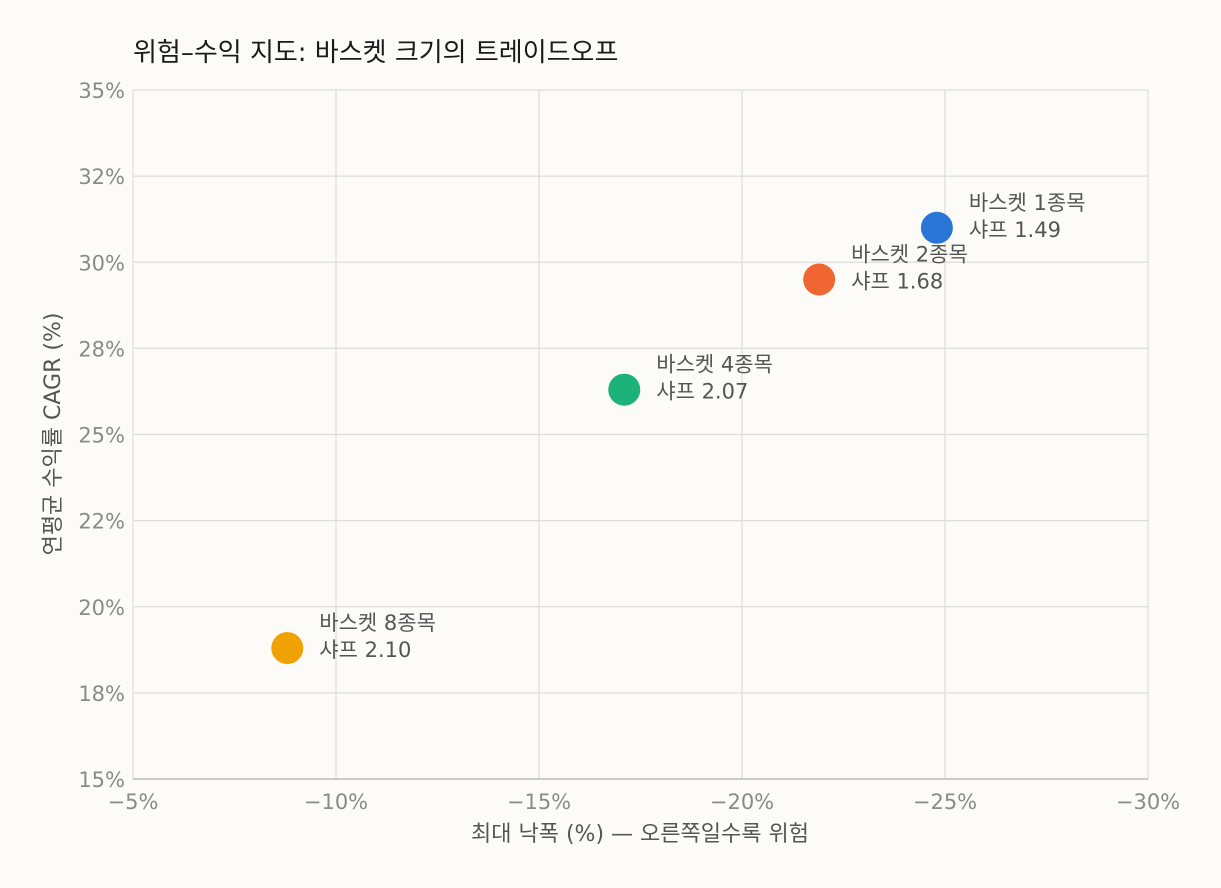 Image resolution: width=1221 pixels, height=888 pixels. I want to click on x-tick-label: −25%, so click(945, 802).